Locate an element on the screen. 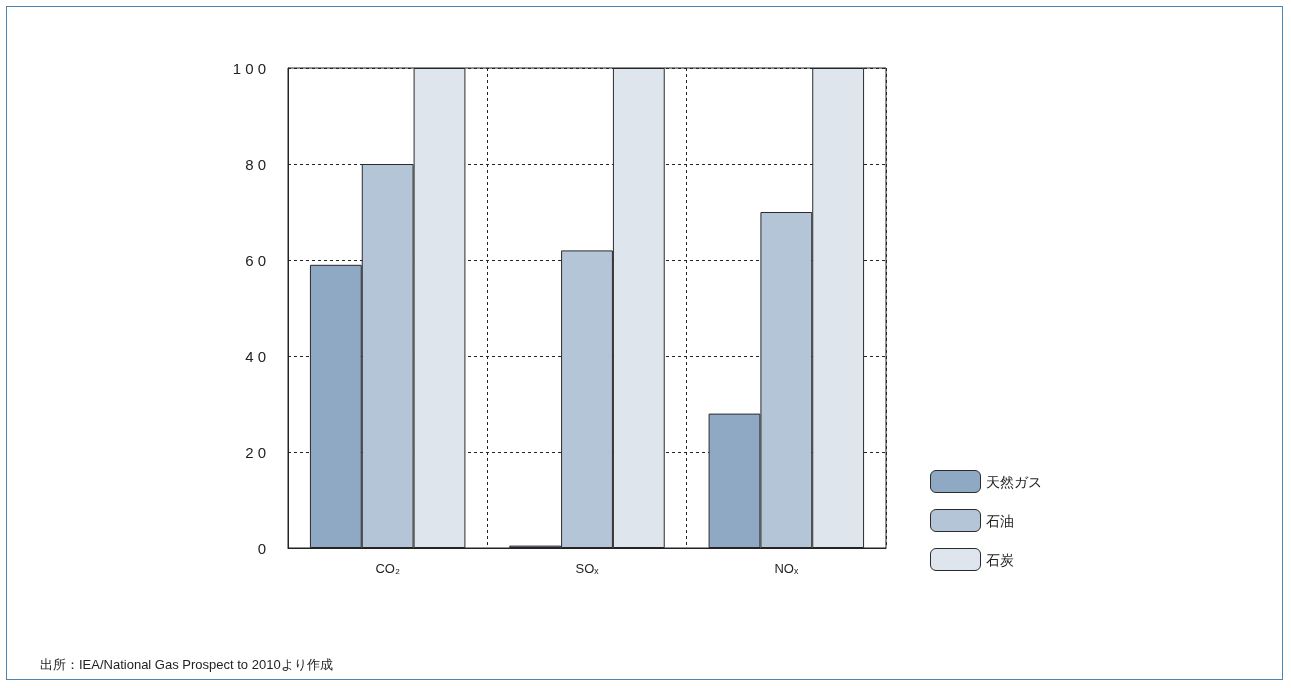  y-tick-label: 2 0 is located at coordinates (255, 452).